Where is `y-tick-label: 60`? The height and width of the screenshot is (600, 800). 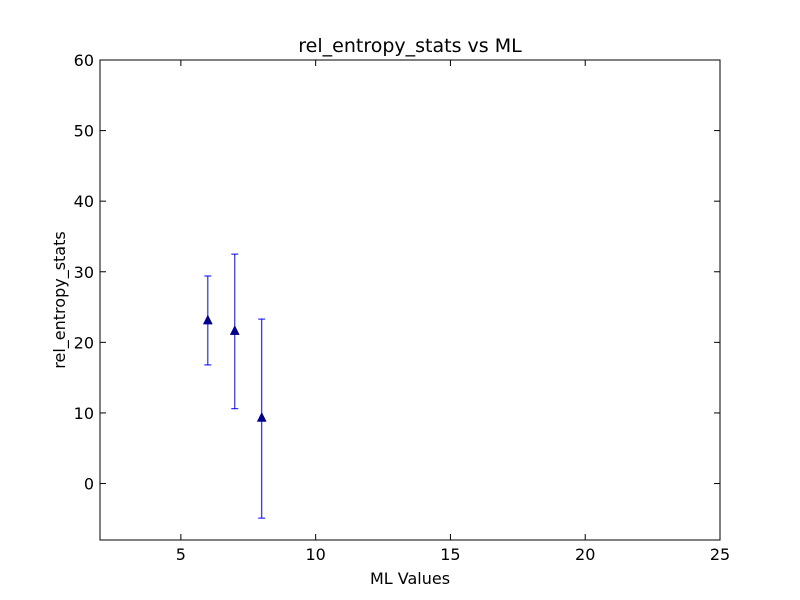 y-tick-label: 60 is located at coordinates (84, 60).